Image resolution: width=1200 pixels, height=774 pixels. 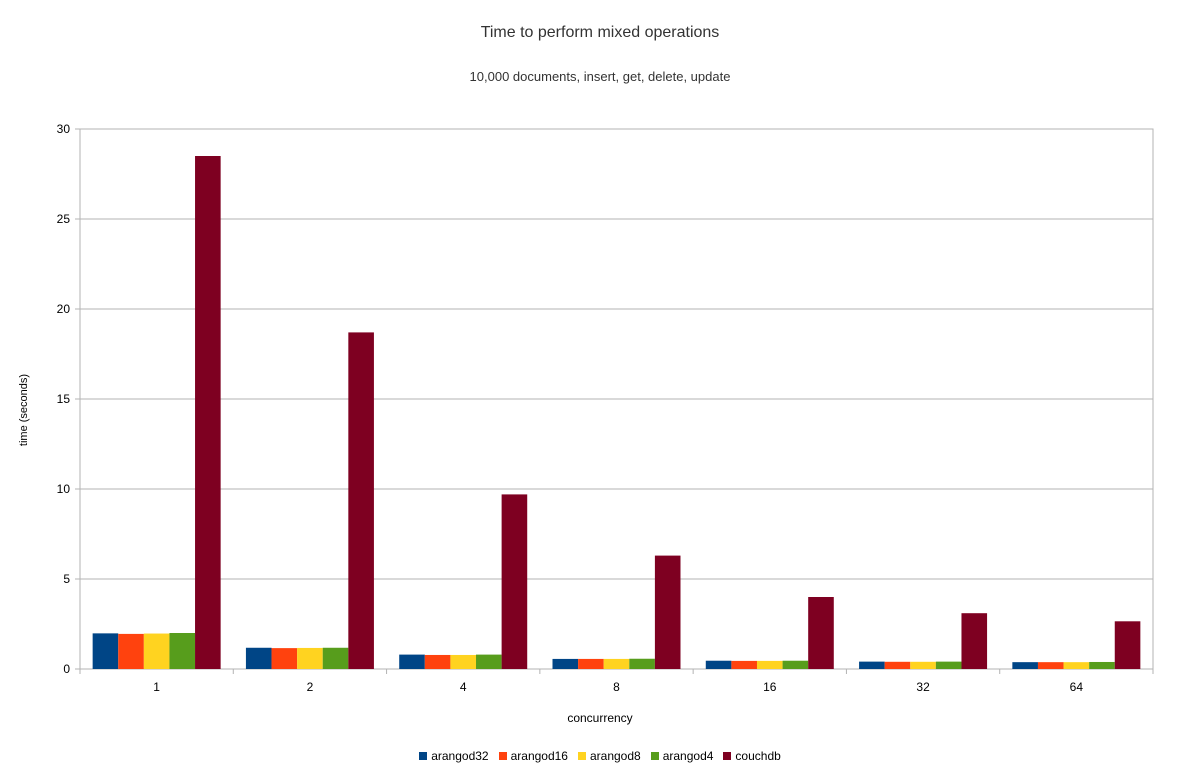 I want to click on legend-item-arangod16: arangod16, so click(x=533, y=756).